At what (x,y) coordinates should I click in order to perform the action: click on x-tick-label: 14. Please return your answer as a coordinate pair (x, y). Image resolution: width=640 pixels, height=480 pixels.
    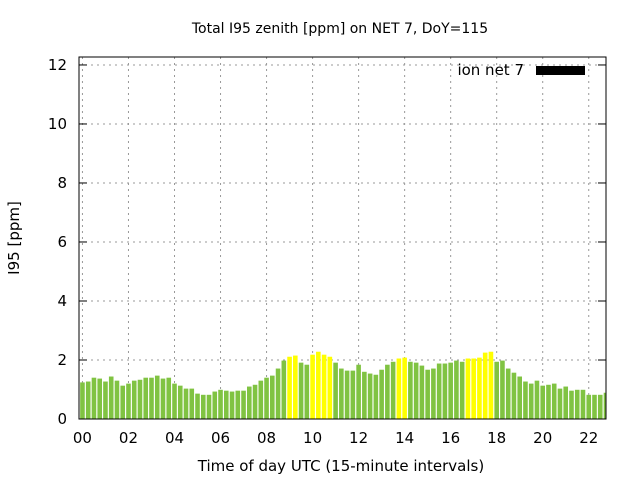
    Looking at the image, I should click on (404, 438).